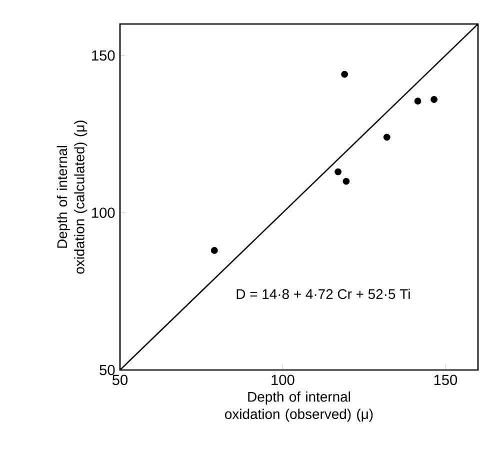  I want to click on x-tick-label: 100, so click(283, 380).